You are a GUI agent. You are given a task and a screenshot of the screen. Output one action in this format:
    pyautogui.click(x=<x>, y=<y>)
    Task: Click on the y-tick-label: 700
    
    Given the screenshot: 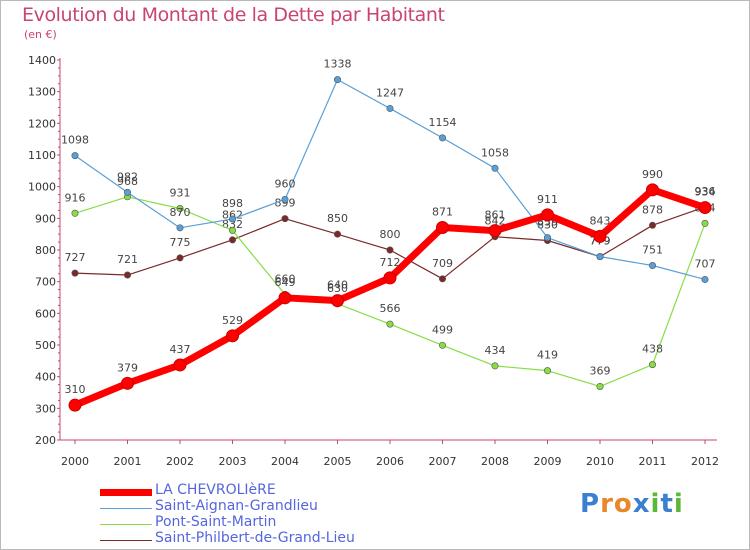 What is the action you would take?
    pyautogui.click(x=45, y=282)
    